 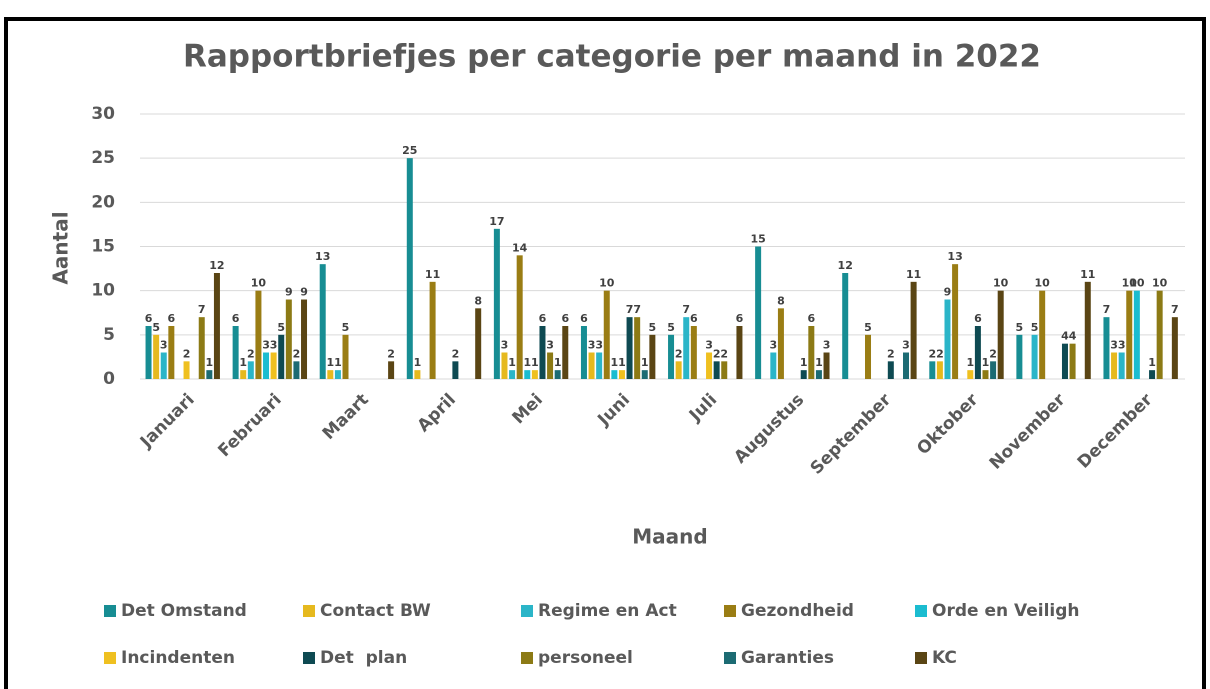 I want to click on value-label: 14, so click(x=520, y=247).